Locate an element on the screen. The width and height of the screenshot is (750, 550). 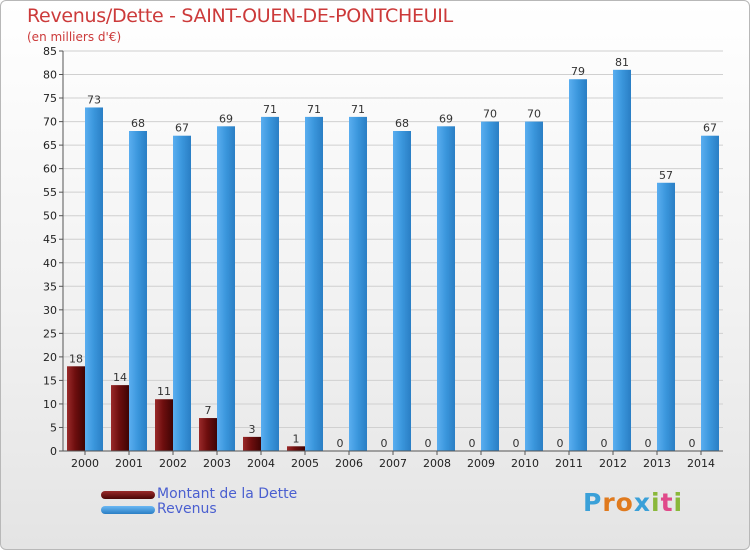
x-tick-label: 2002 is located at coordinates (173, 463).